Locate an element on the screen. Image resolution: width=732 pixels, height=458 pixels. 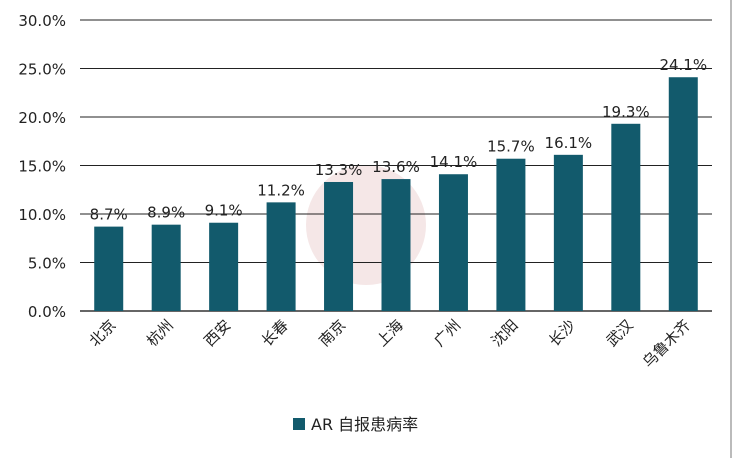
legend-label: AR 自报患病率 is located at coordinates (364, 424).